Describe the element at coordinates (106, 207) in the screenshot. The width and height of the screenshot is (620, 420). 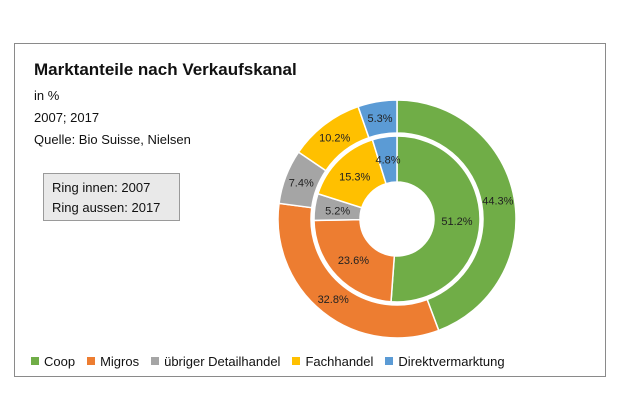
I see `ring-note-outer: Ring aussen: 2017` at that location.